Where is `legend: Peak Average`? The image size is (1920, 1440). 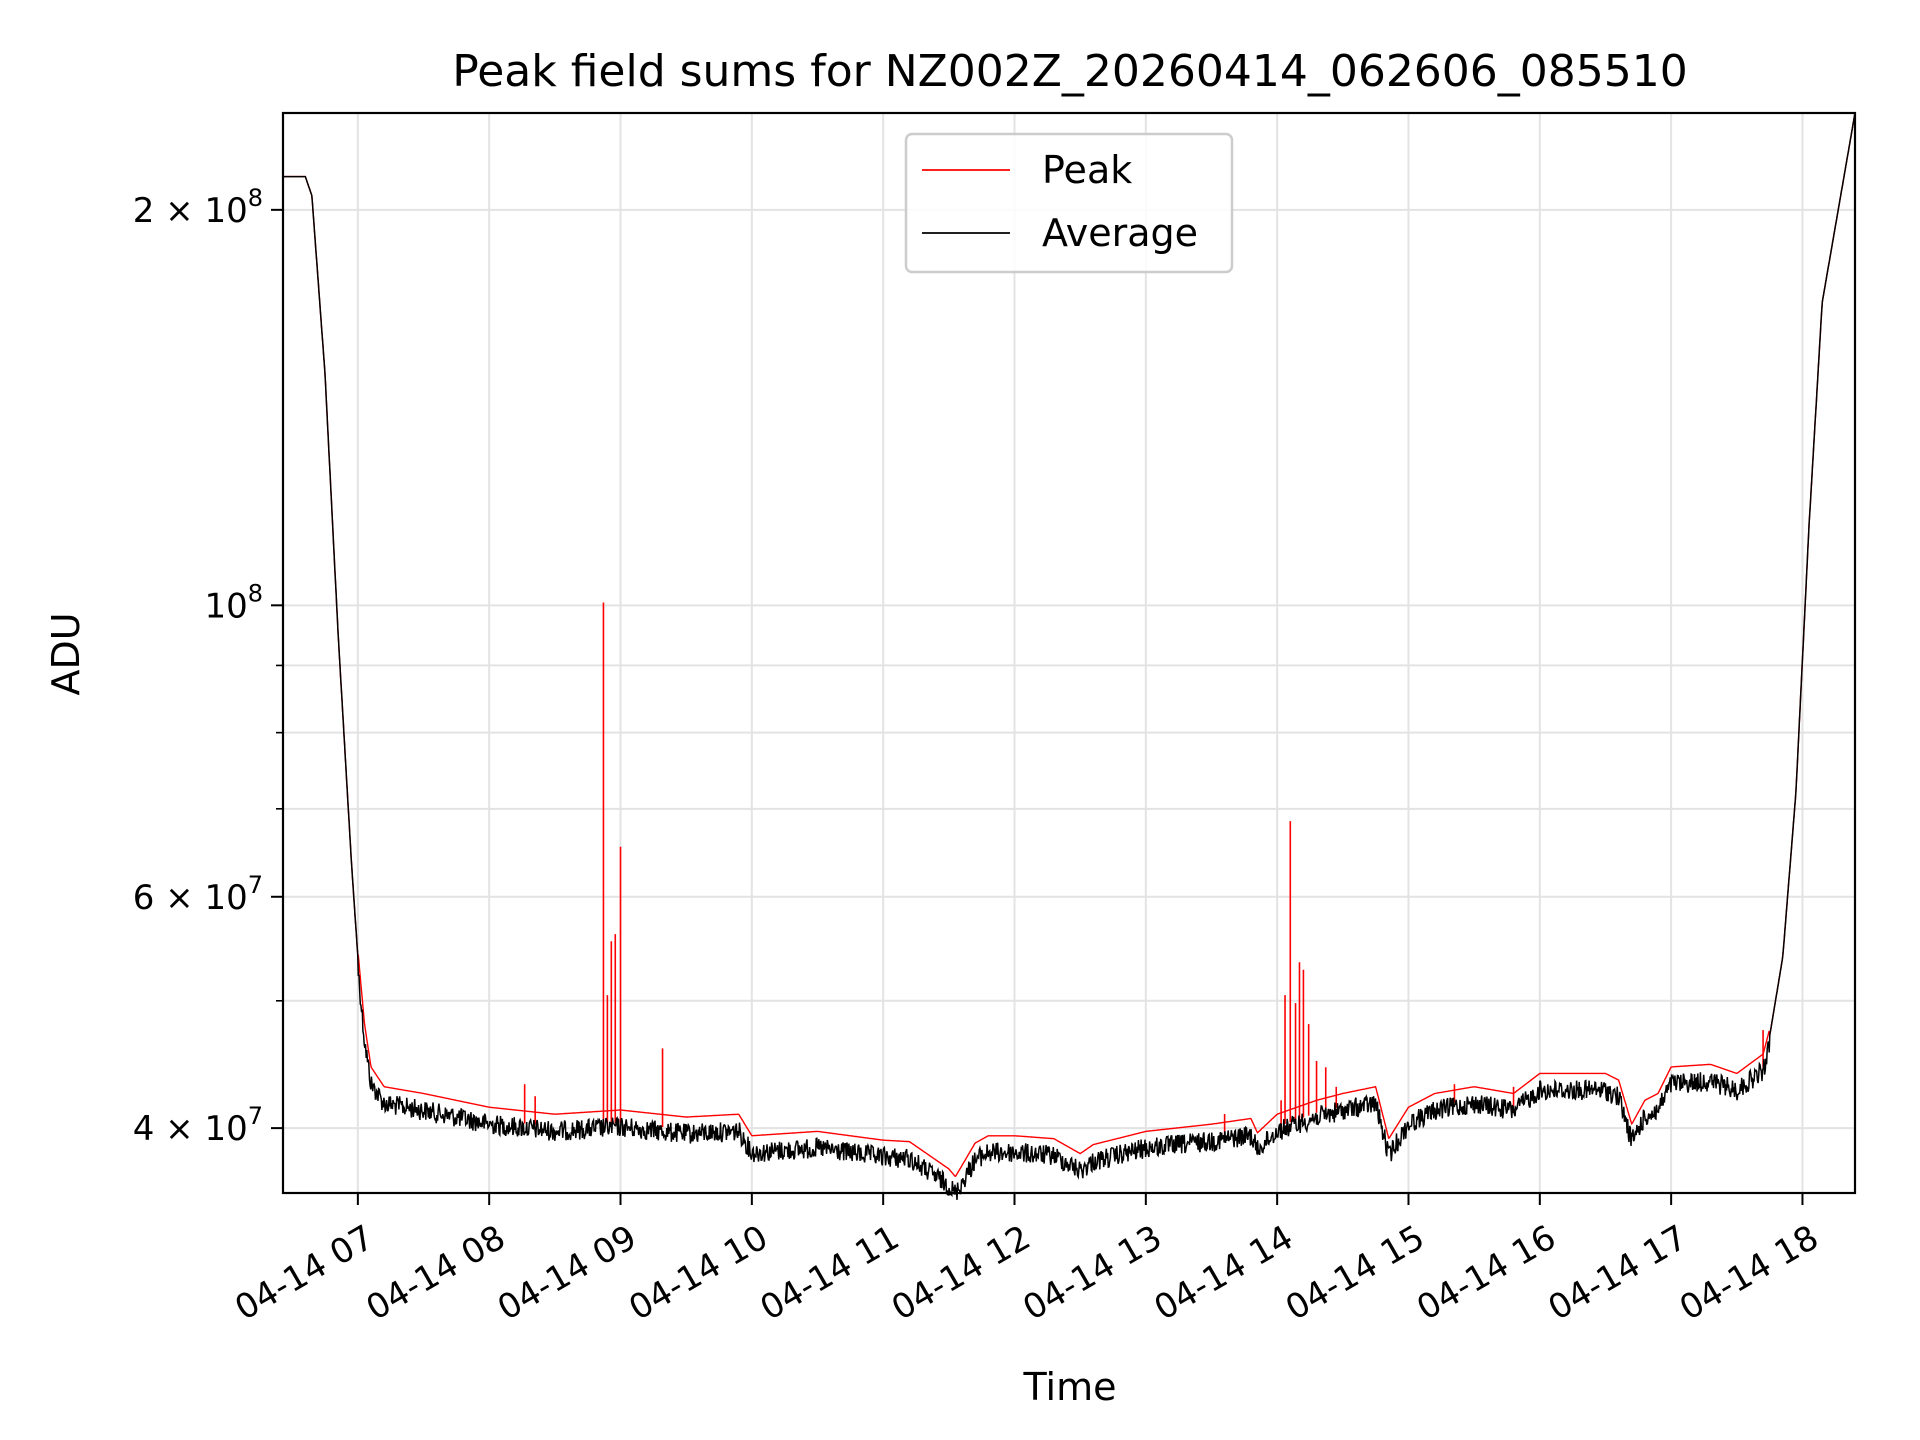
legend: Peak Average is located at coordinates (1069, 203).